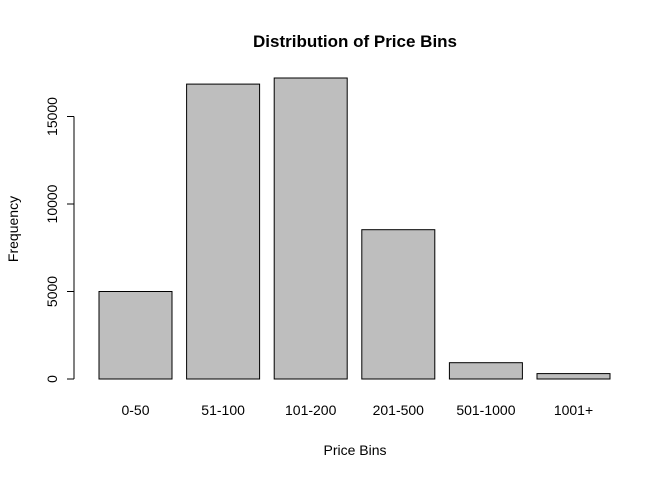 Image resolution: width=672 pixels, height=480 pixels. Describe the element at coordinates (52, 379) in the screenshot. I see `y-tick-label: 0` at that location.